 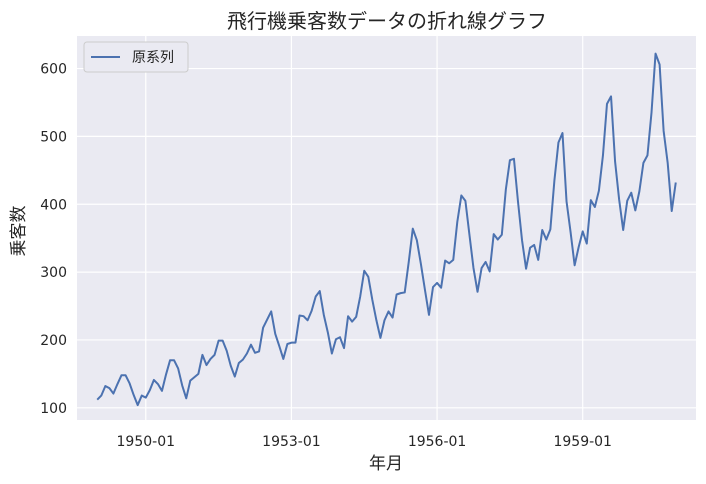 What do you see at coordinates (53, 341) in the screenshot?
I see `y-tick-label: 200` at bounding box center [53, 341].